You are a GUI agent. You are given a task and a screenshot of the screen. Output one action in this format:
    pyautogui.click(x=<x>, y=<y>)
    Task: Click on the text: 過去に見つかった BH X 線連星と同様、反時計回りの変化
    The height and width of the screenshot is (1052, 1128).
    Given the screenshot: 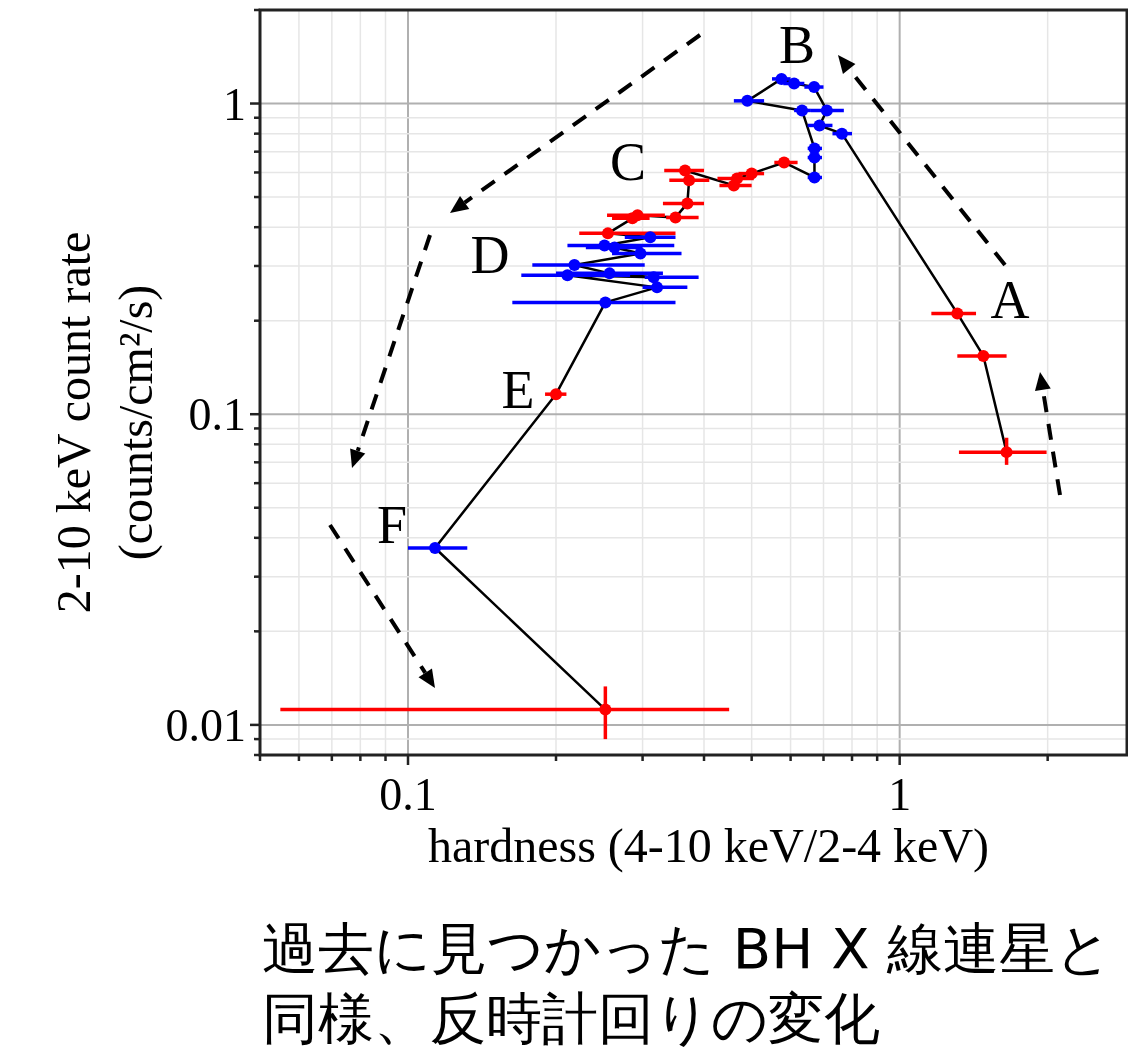 What is the action you would take?
    pyautogui.click(x=687, y=983)
    